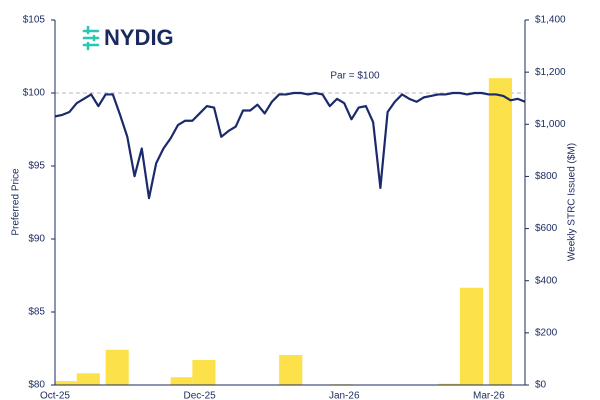 Image resolution: width=600 pixels, height=400 pixels. What do you see at coordinates (550, 124) in the screenshot?
I see `y2-tick-label: $1,000` at bounding box center [550, 124].